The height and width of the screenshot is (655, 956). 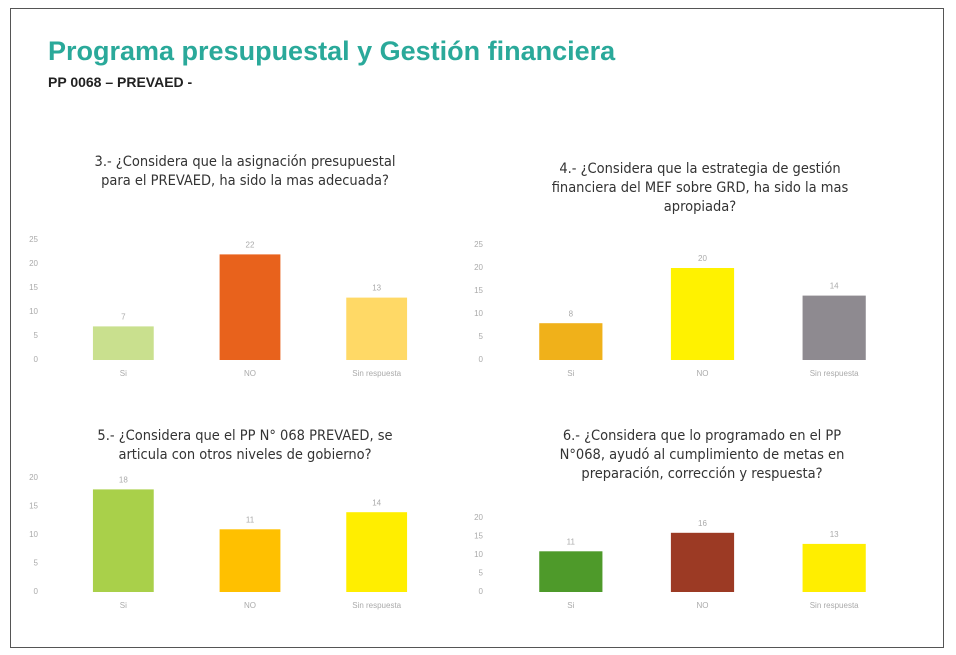 I want to click on data-label: 7, so click(x=123, y=317).